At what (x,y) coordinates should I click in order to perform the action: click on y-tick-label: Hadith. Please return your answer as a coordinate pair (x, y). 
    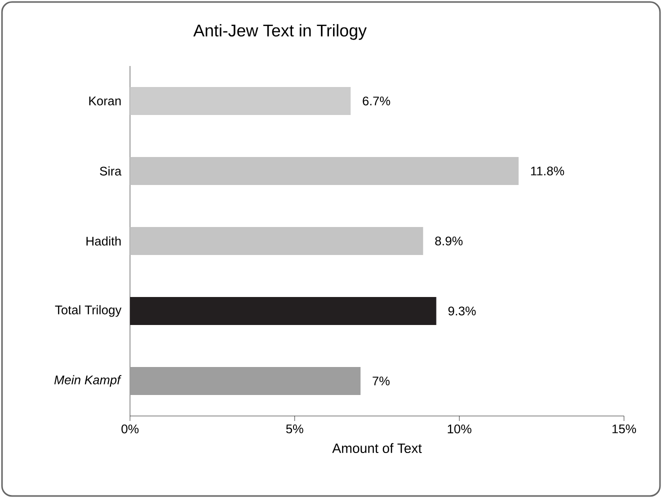
    Looking at the image, I should click on (103, 241).